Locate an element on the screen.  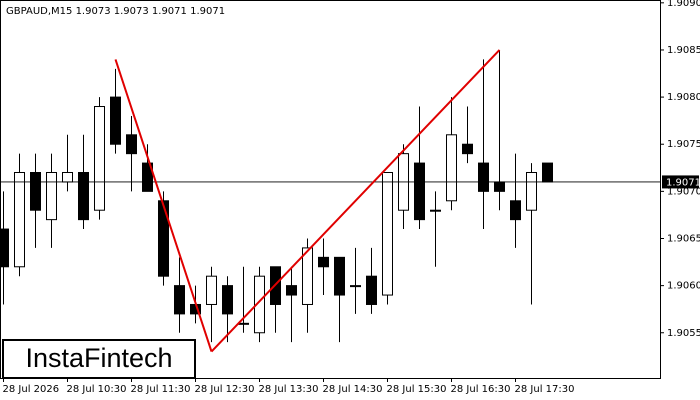
y-tick-label: 1.9055 is located at coordinates (683, 333).